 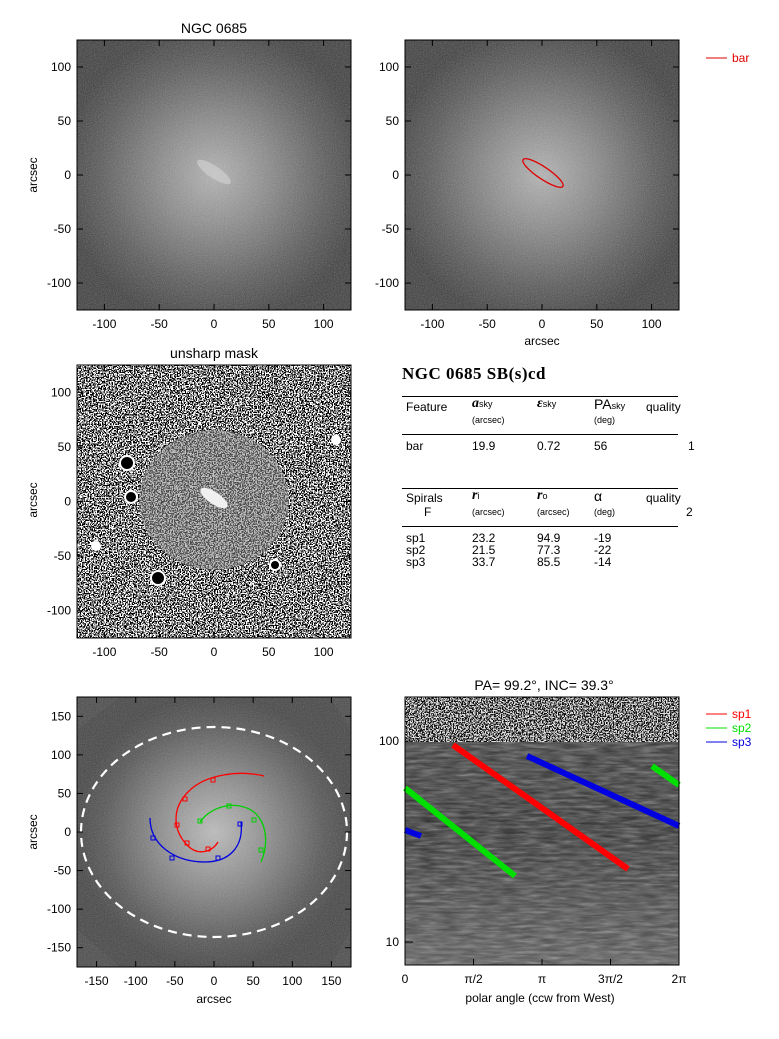 I want to click on spiral-sp1, so click(x=220, y=812).